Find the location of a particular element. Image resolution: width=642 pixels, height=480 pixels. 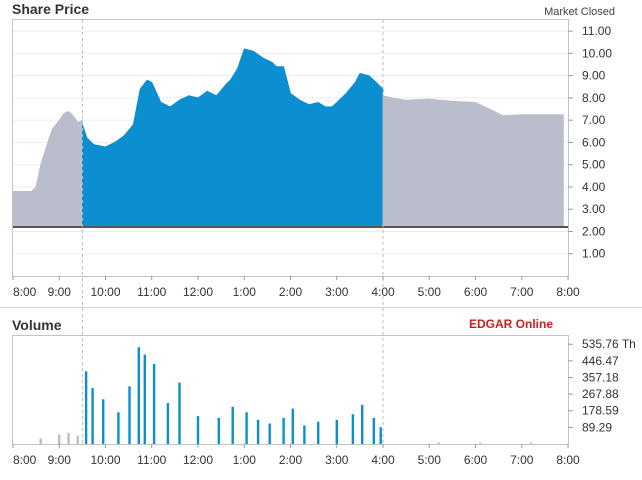

price-x-tick-label: 10:00 is located at coordinates (105, 292).